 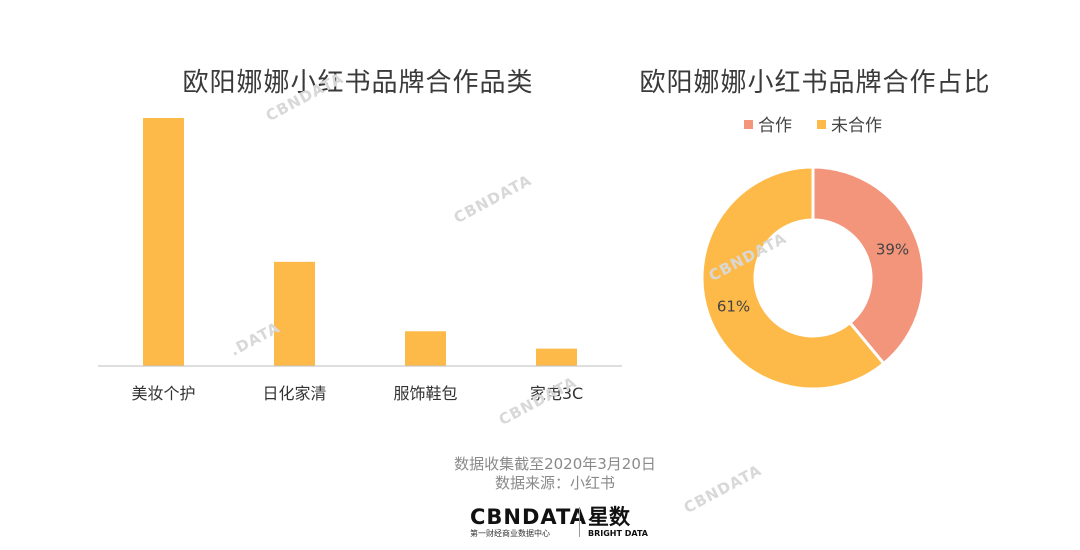 What do you see at coordinates (892, 249) in the screenshot?
I see `donut-data-label: 39%` at bounding box center [892, 249].